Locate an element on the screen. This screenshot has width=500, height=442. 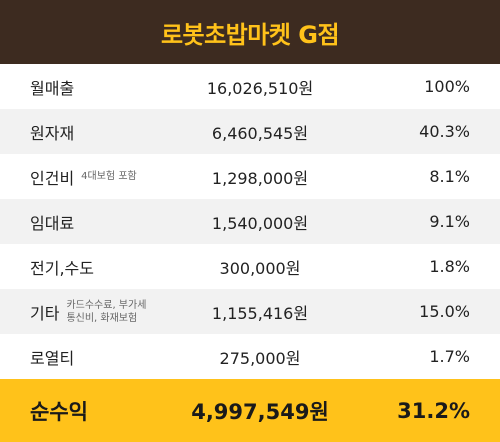
row-label: 임대료 is located at coordinates (52, 223).